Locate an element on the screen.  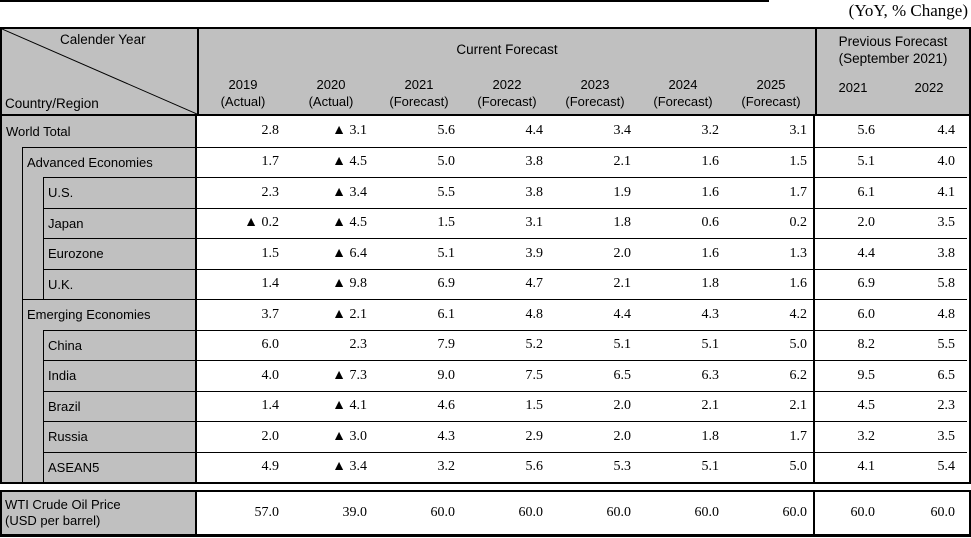
row-label: Advanced Economies is located at coordinates (109, 162).